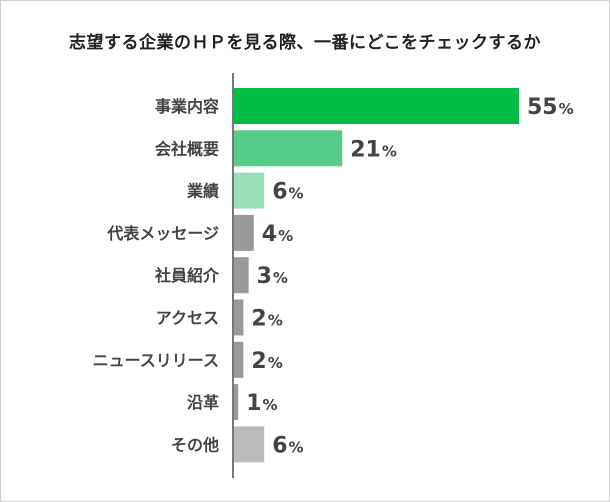 The width and height of the screenshot is (610, 502). Describe the element at coordinates (187, 148) in the screenshot. I see `category-label: 会社概要` at that location.